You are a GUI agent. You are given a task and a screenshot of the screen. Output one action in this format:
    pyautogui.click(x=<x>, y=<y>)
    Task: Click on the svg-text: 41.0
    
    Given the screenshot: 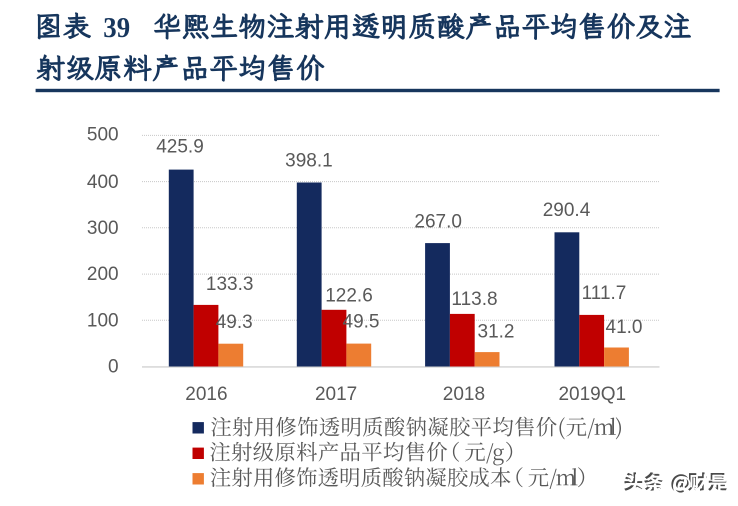 What is the action you would take?
    pyautogui.click(x=624, y=327)
    